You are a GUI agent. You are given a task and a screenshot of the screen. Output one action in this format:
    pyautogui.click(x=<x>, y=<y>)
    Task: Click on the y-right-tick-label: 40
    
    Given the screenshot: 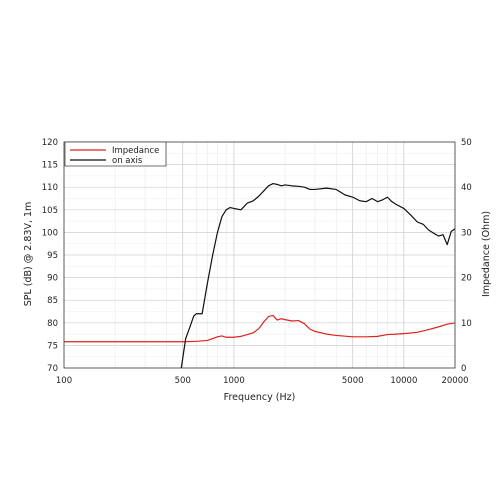 What is the action you would take?
    pyautogui.click(x=466, y=188)
    